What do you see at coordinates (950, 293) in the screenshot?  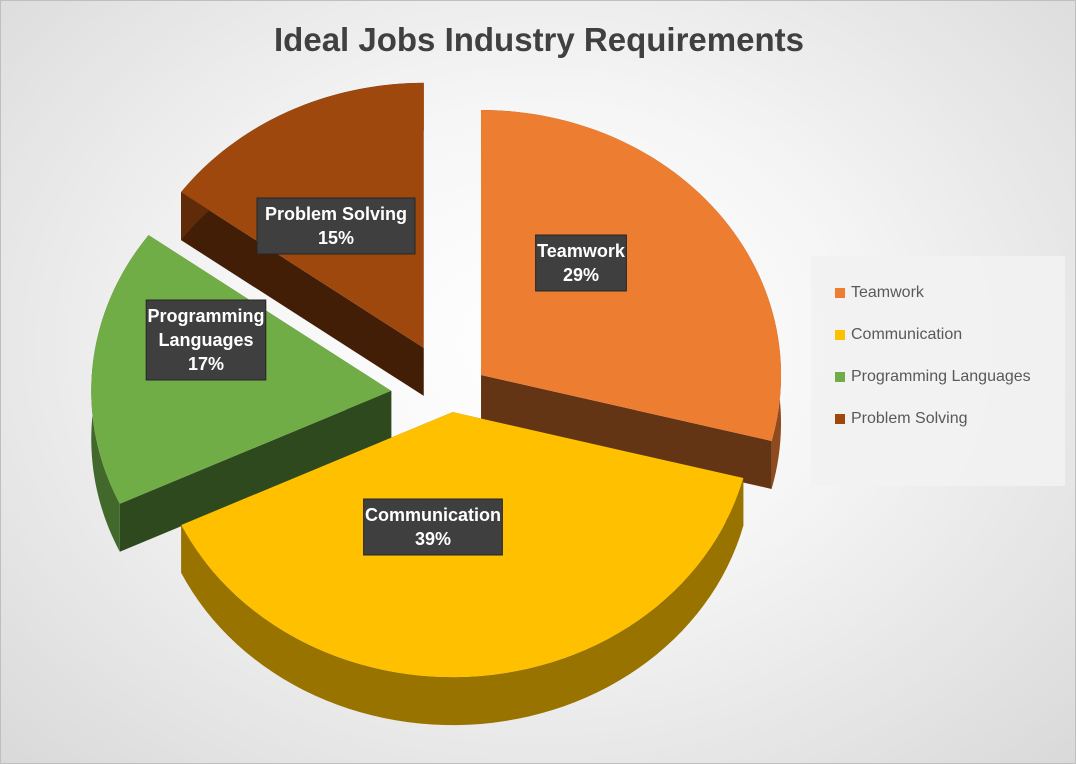 I see `legend-item: Teamwork` at bounding box center [950, 293].